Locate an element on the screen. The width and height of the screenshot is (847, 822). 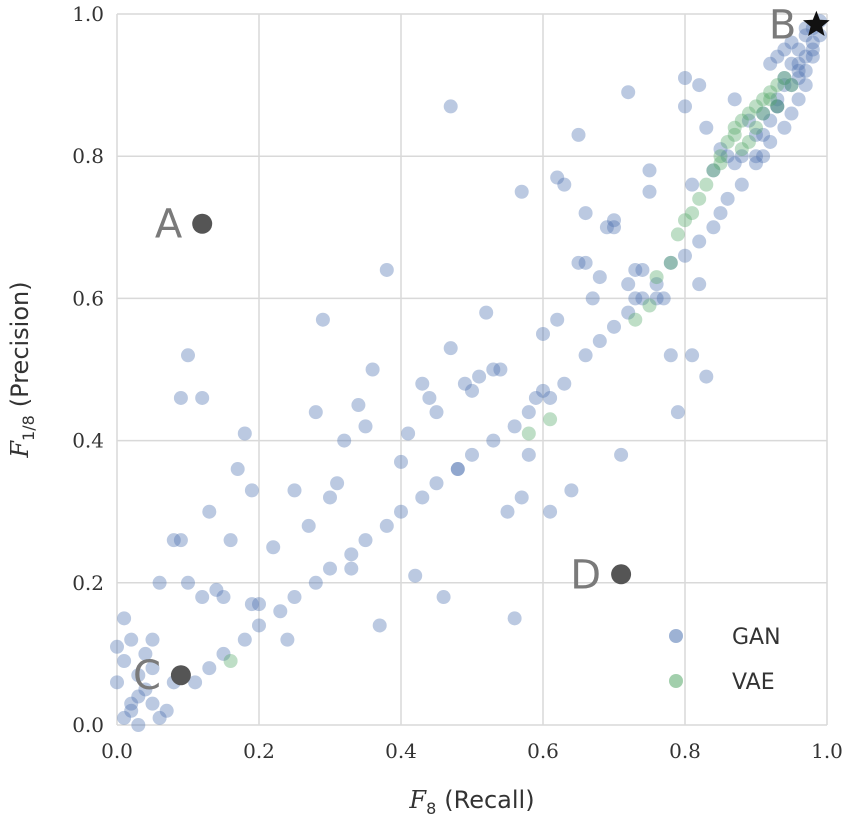
x-tick-label: 0.0 is located at coordinates (117, 751).